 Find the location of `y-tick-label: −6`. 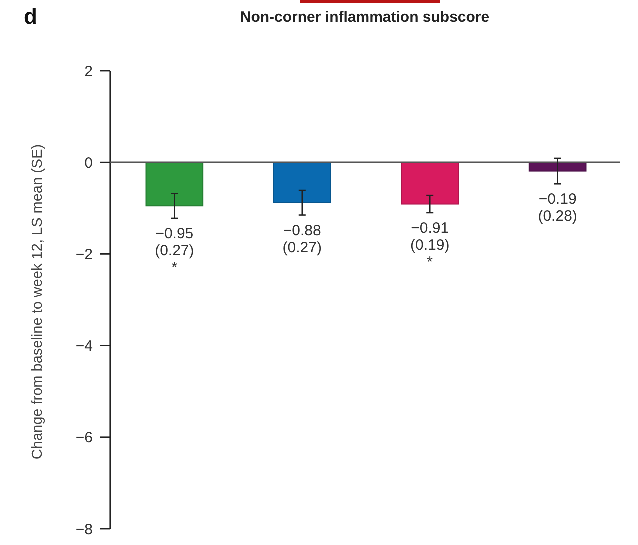

y-tick-label: −6 is located at coordinates (84, 438).